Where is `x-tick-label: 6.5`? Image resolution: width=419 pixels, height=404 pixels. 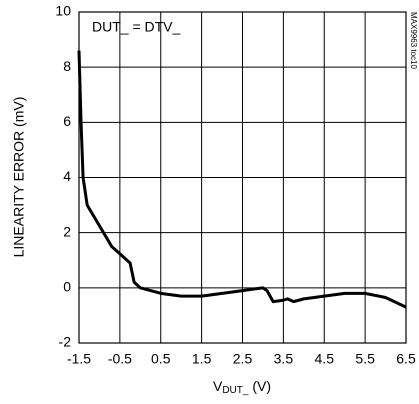 x-tick-label: 6.5 is located at coordinates (406, 359).